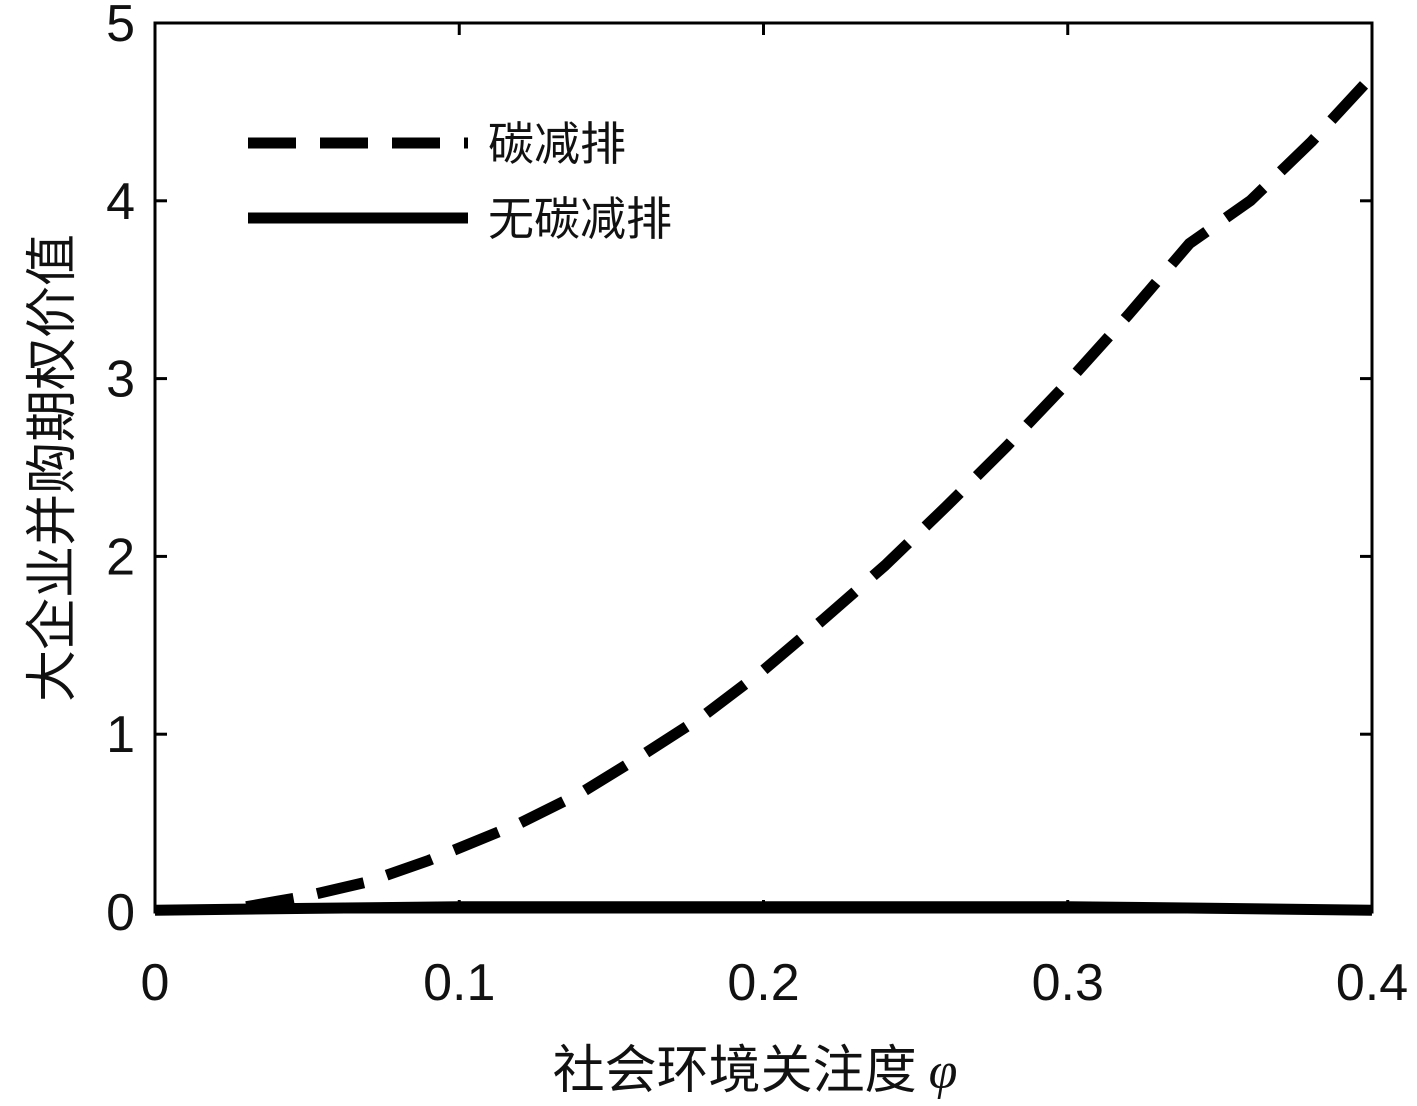 The width and height of the screenshot is (1417, 1106). What do you see at coordinates (120, 26) in the screenshot?
I see `y-tick-label: 5` at bounding box center [120, 26].